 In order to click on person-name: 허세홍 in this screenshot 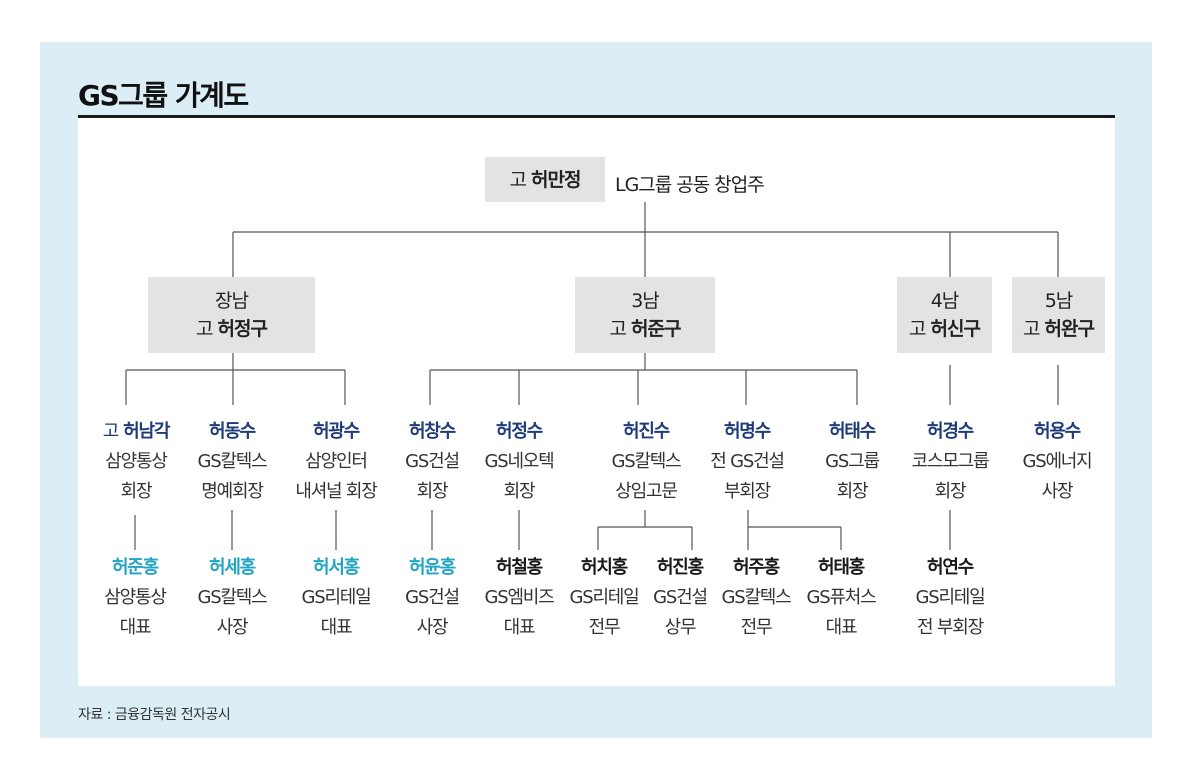, I will do `click(231, 568)`.